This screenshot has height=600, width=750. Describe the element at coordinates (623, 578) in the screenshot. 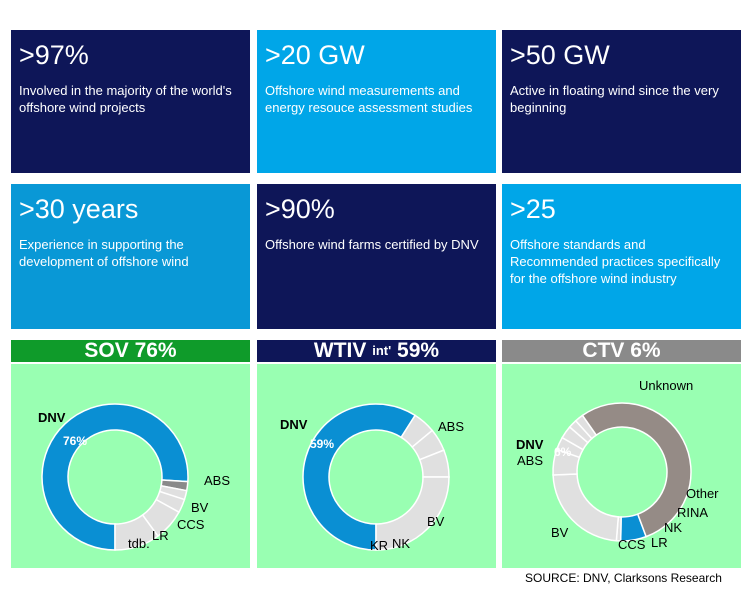

I see `source-note: SOURCE: DNV, Clarksons Research` at that location.